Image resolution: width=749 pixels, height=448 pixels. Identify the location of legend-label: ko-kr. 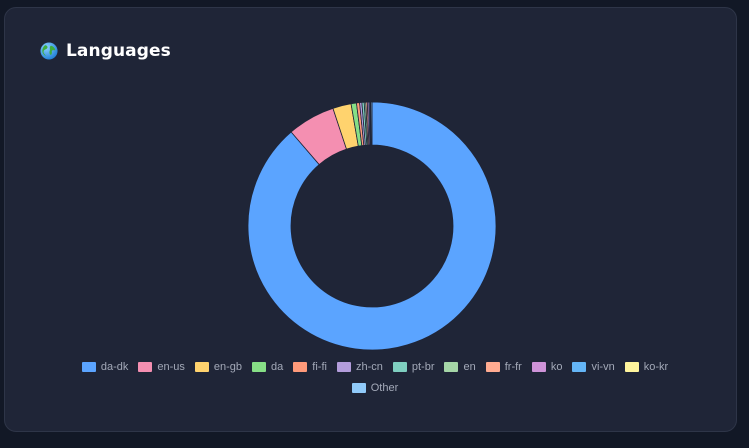
(656, 367).